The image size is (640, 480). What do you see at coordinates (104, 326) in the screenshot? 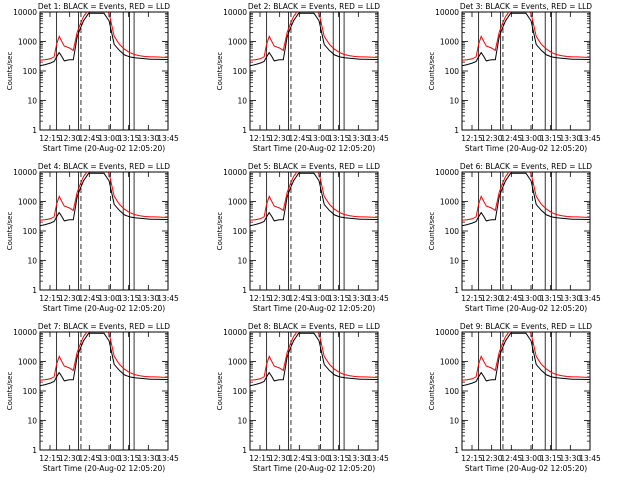
I see `panel-title: Det 7: BLACK = Events, RED = LLD` at bounding box center [104, 326].